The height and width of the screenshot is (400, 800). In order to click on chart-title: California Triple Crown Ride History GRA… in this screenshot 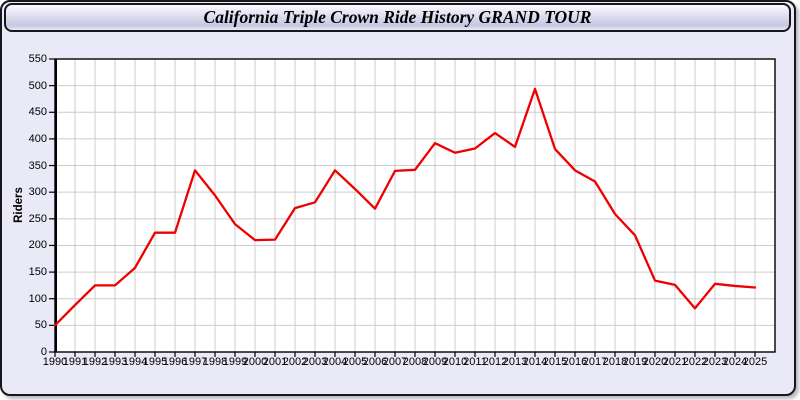, I will do `click(397, 17)`.